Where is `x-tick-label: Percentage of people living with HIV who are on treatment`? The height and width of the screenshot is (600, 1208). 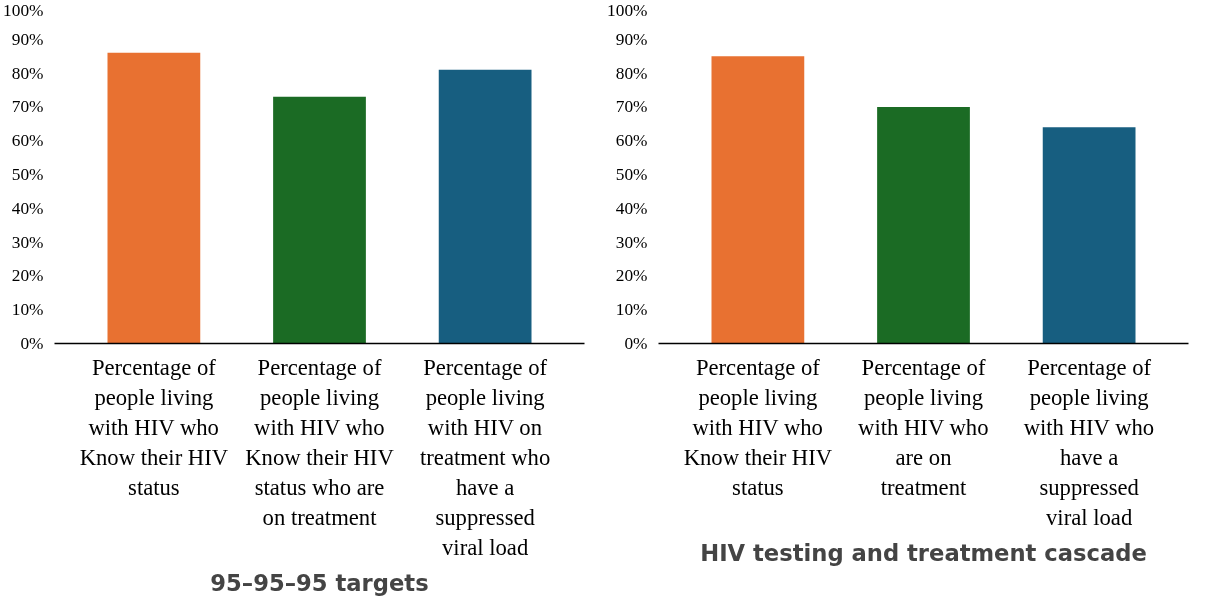
x-tick-label: Percentage of people living with HIV who are on treatment is located at coordinates (923, 427).